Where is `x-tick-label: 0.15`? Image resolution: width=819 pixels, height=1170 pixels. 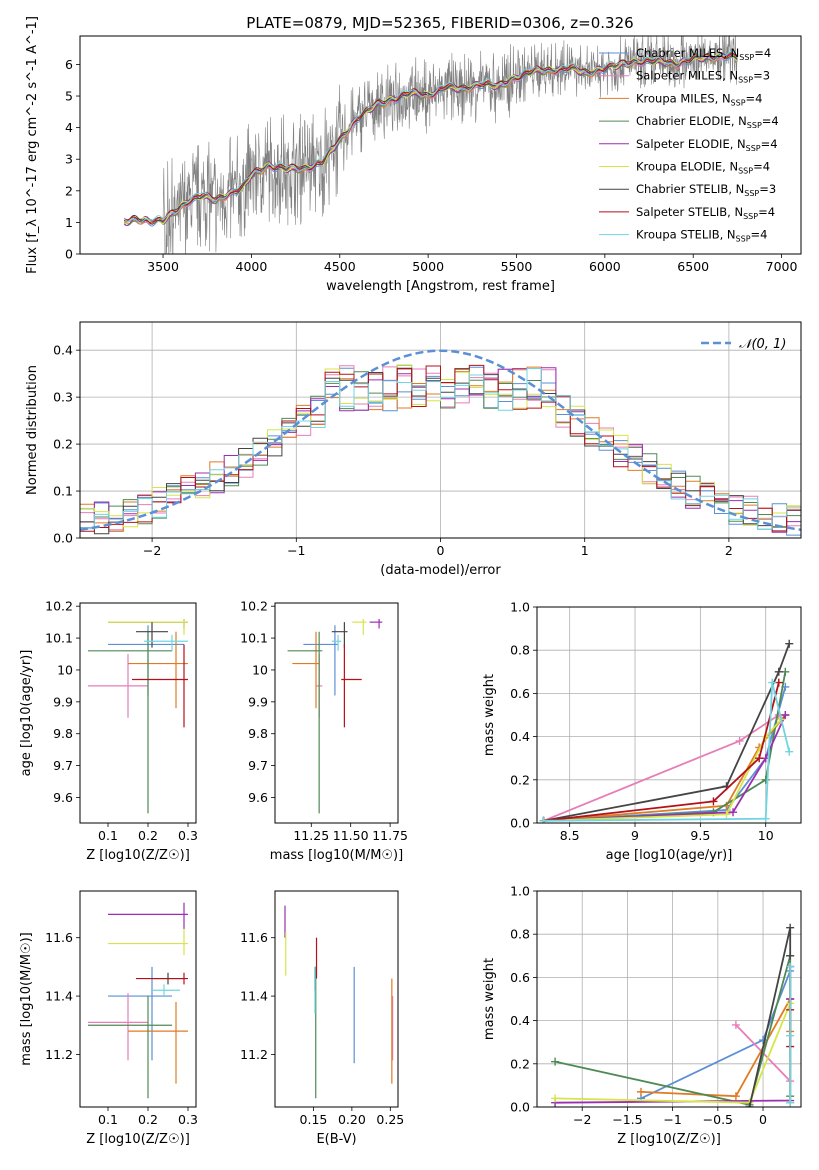
x-tick-label: 0.15 is located at coordinates (314, 1119).